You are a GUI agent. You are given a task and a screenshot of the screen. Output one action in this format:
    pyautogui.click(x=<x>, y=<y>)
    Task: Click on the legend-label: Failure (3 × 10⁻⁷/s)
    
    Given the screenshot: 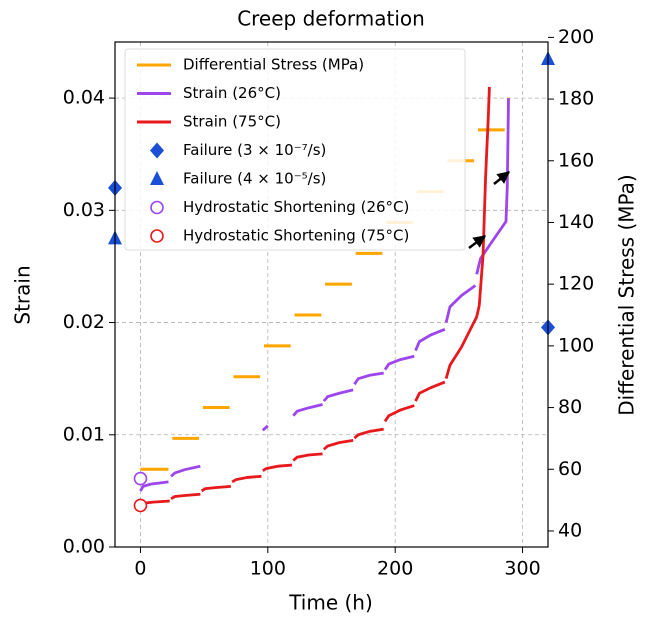 What is the action you would take?
    pyautogui.click(x=254, y=150)
    